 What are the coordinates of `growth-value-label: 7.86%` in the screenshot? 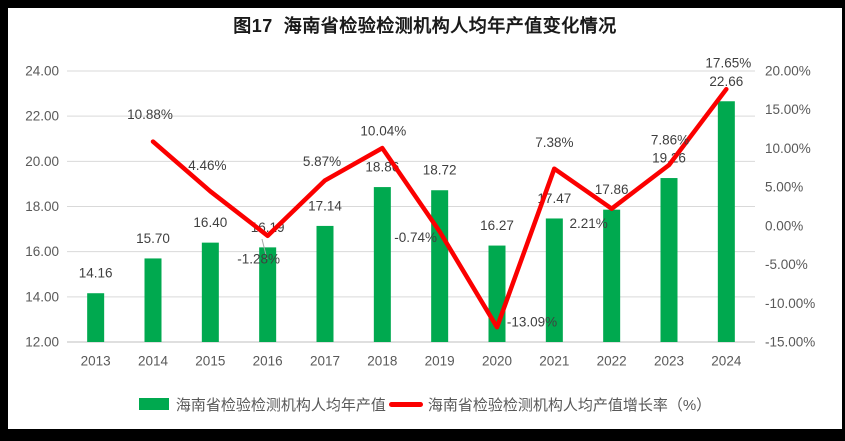 It's located at (670, 139).